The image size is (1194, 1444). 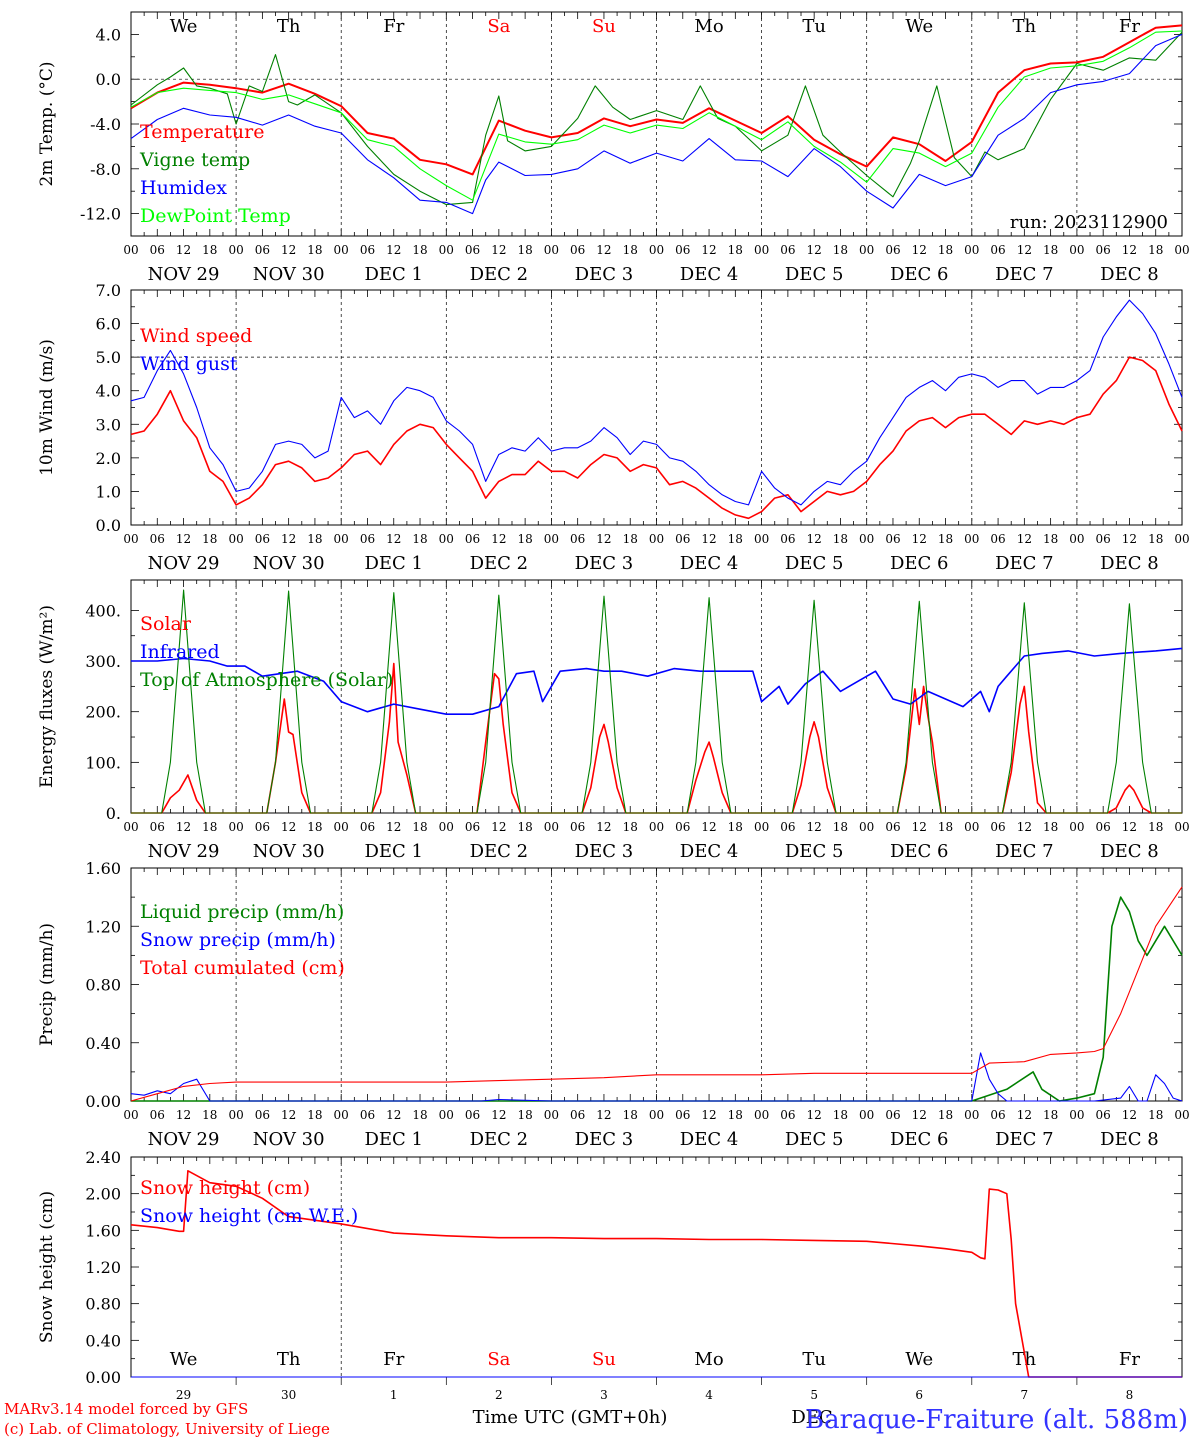 I want to click on y-axis-label: 10m Wind (m/s), so click(x=47, y=407).